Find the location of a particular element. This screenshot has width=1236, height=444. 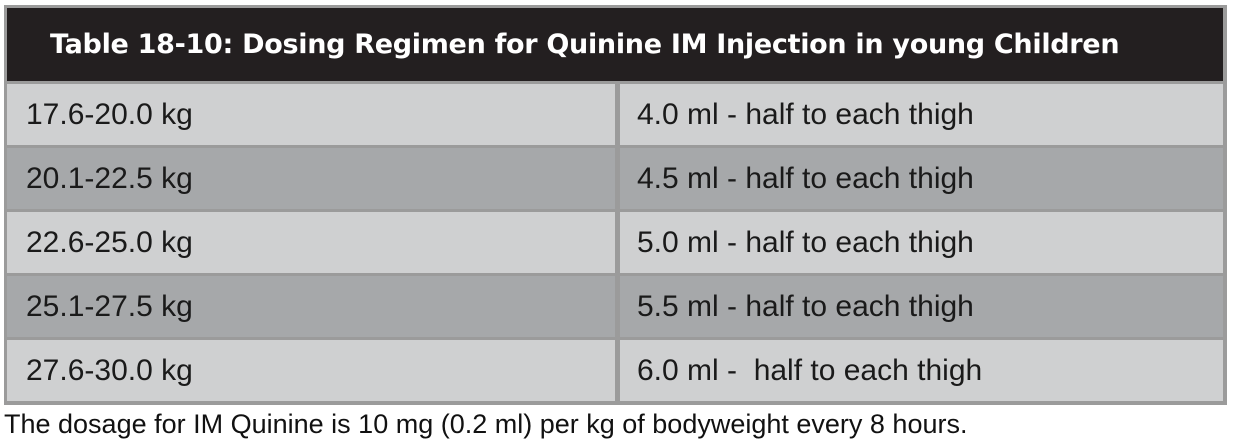

weight-cell: 20.1-22.5 kg is located at coordinates (311, 178).